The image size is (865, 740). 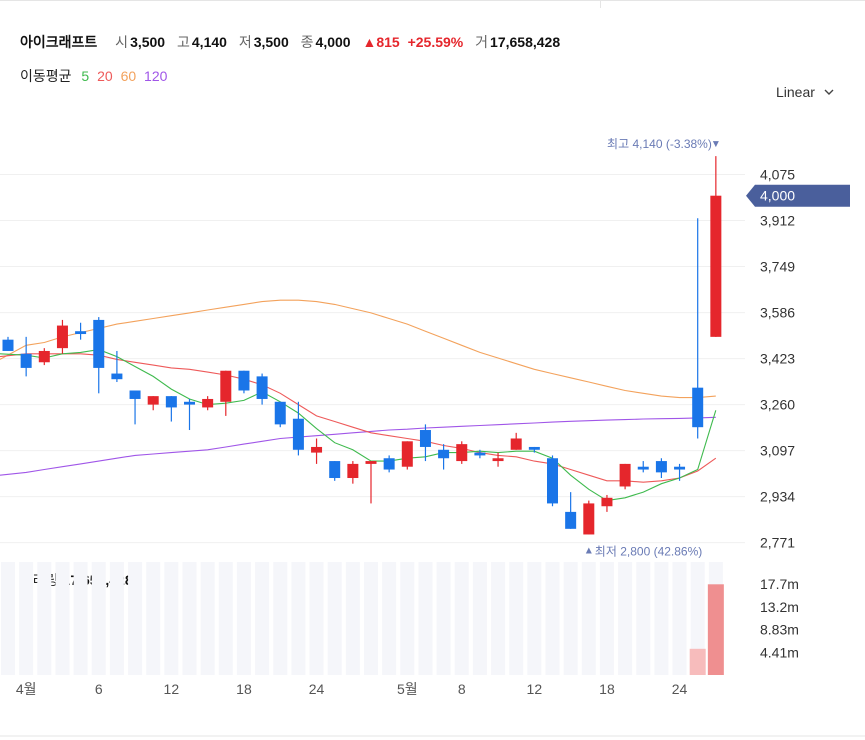 I want to click on open-value: 3,500, so click(x=148, y=42).